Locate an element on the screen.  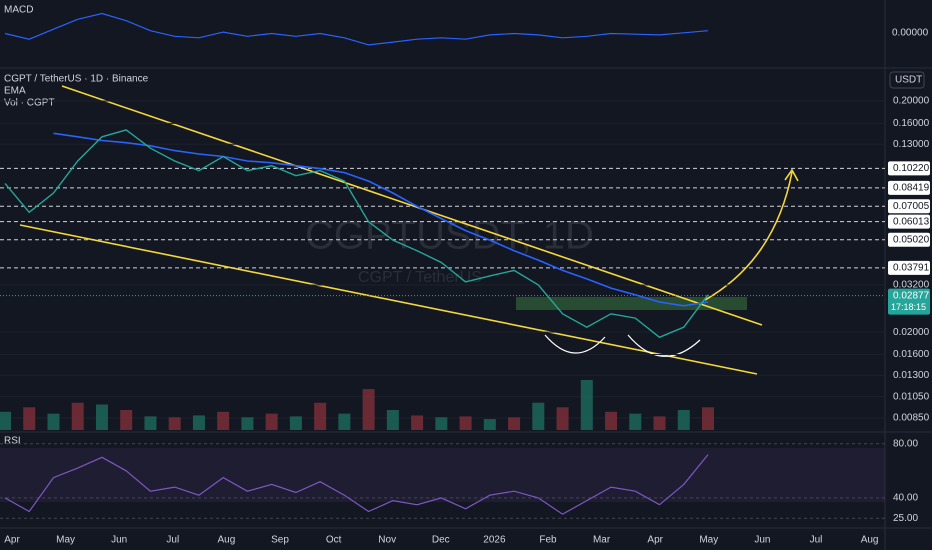
symbol-title: CGPT / TetherUS · 1D · Binance is located at coordinates (76, 79).